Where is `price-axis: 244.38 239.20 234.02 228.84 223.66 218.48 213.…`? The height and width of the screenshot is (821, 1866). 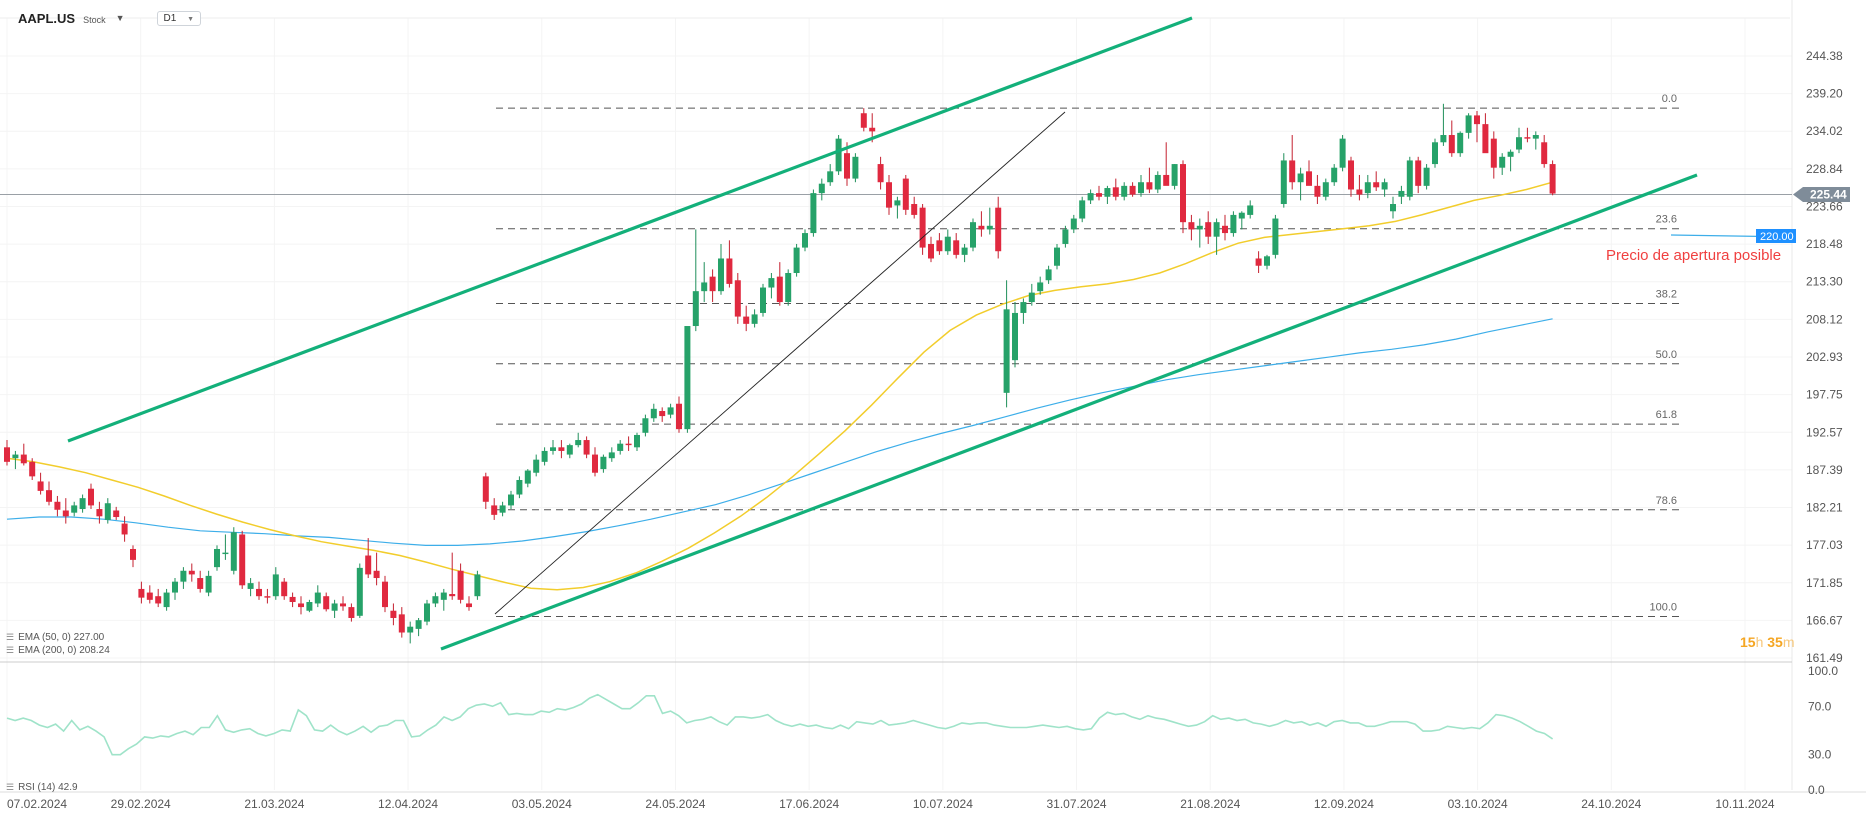
price-axis: 244.38 239.20 234.02 228.84 223.66 218.48 213.… is located at coordinates (1824, 357).